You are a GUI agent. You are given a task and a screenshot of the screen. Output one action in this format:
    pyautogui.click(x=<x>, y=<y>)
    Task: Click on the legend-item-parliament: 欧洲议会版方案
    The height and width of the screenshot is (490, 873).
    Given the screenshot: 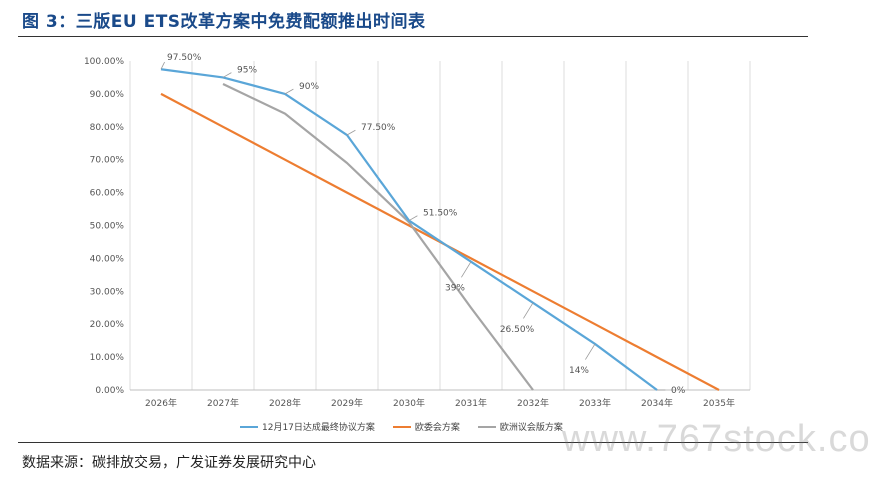 What is the action you would take?
    pyautogui.click(x=520, y=426)
    